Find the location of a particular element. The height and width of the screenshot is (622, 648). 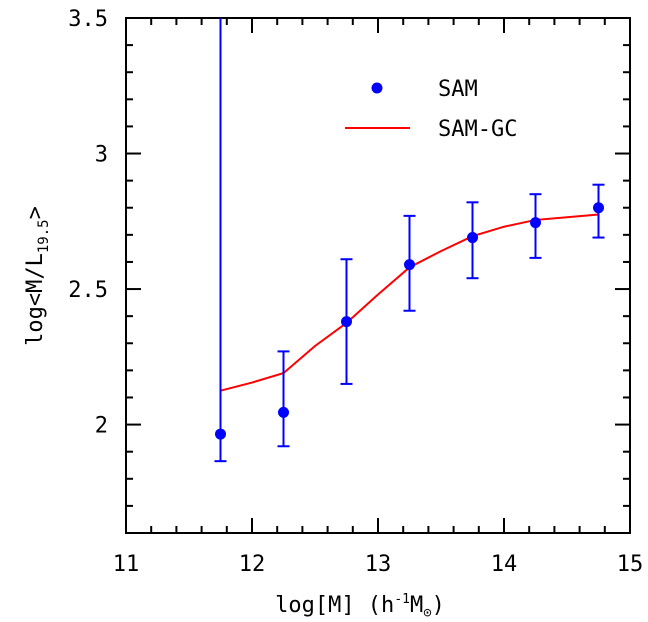

y-axis-label: log<M/L19.5> is located at coordinates (37, 276).